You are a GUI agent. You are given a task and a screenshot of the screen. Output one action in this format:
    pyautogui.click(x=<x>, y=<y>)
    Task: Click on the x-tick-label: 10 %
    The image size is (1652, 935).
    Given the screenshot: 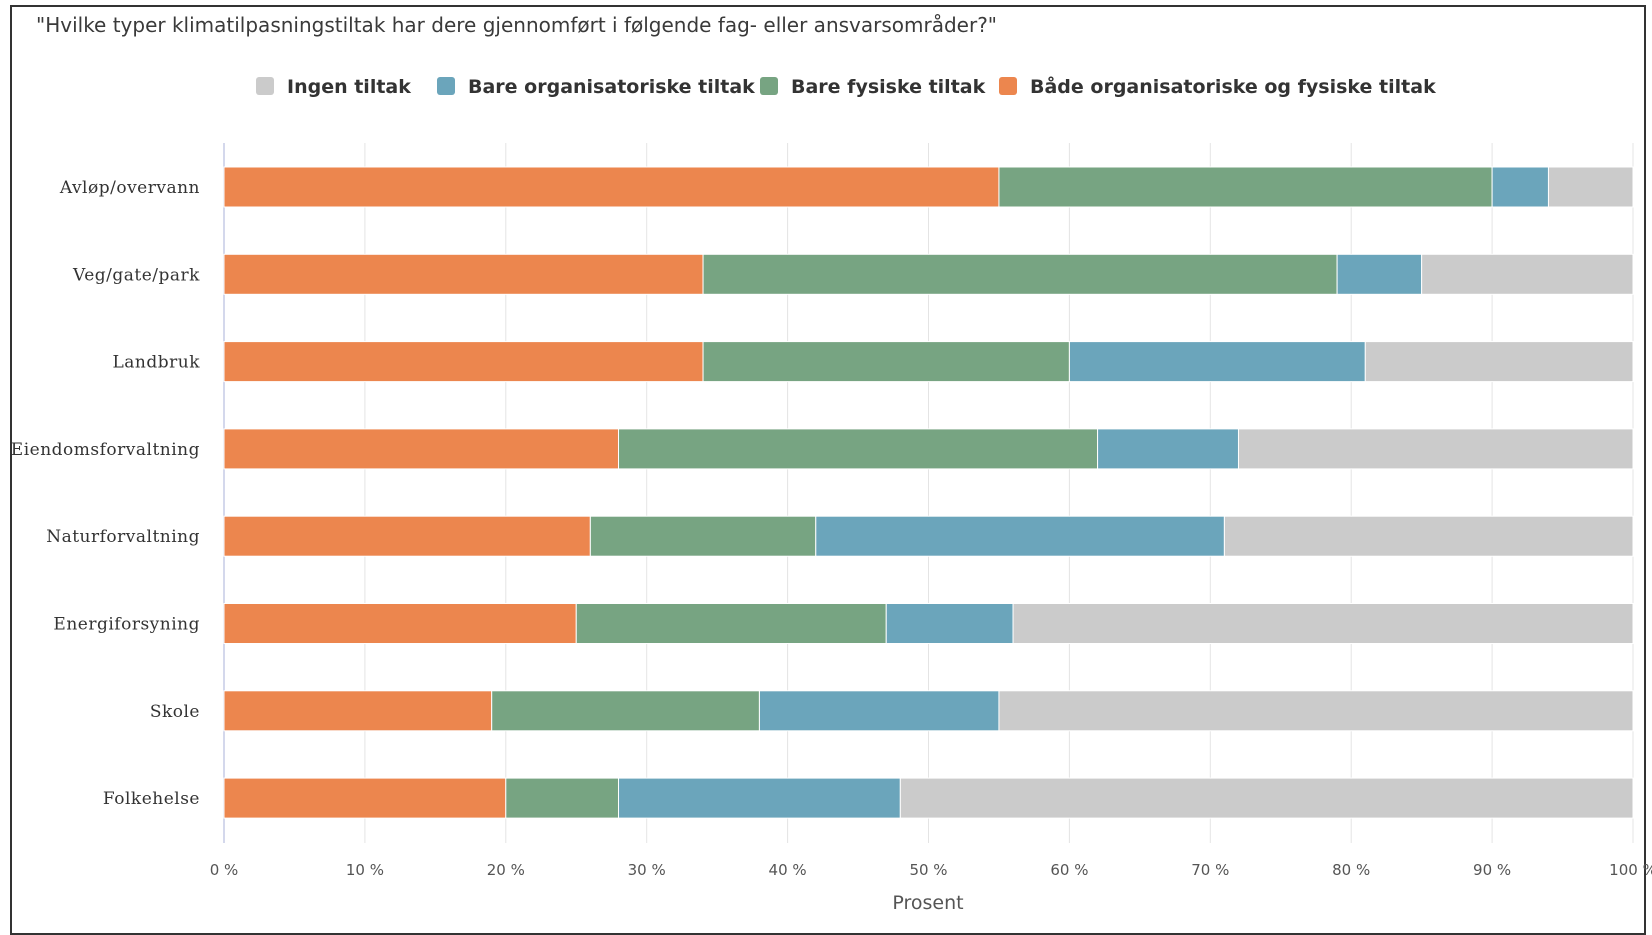 What is the action you would take?
    pyautogui.click(x=365, y=870)
    